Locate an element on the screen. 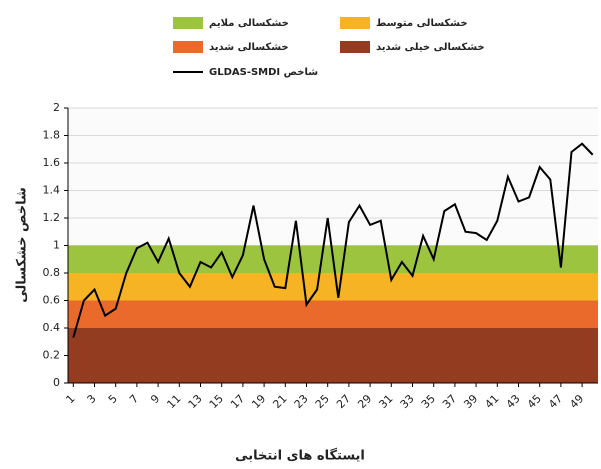  x-tick-label: 33 is located at coordinates (407, 401).